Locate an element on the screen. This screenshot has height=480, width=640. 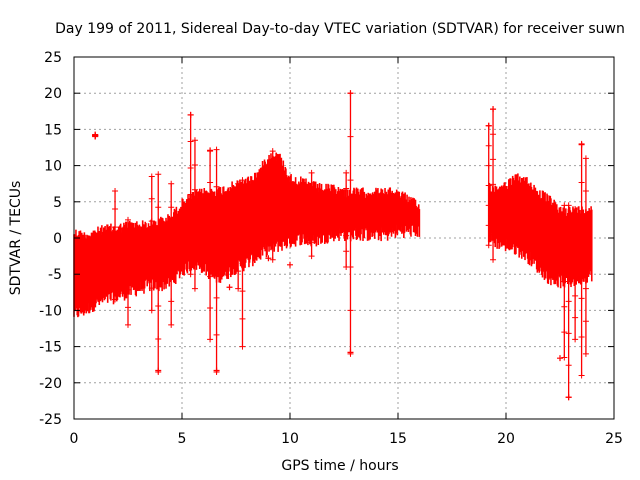
x-tick-label: 0 is located at coordinates (74, 439).